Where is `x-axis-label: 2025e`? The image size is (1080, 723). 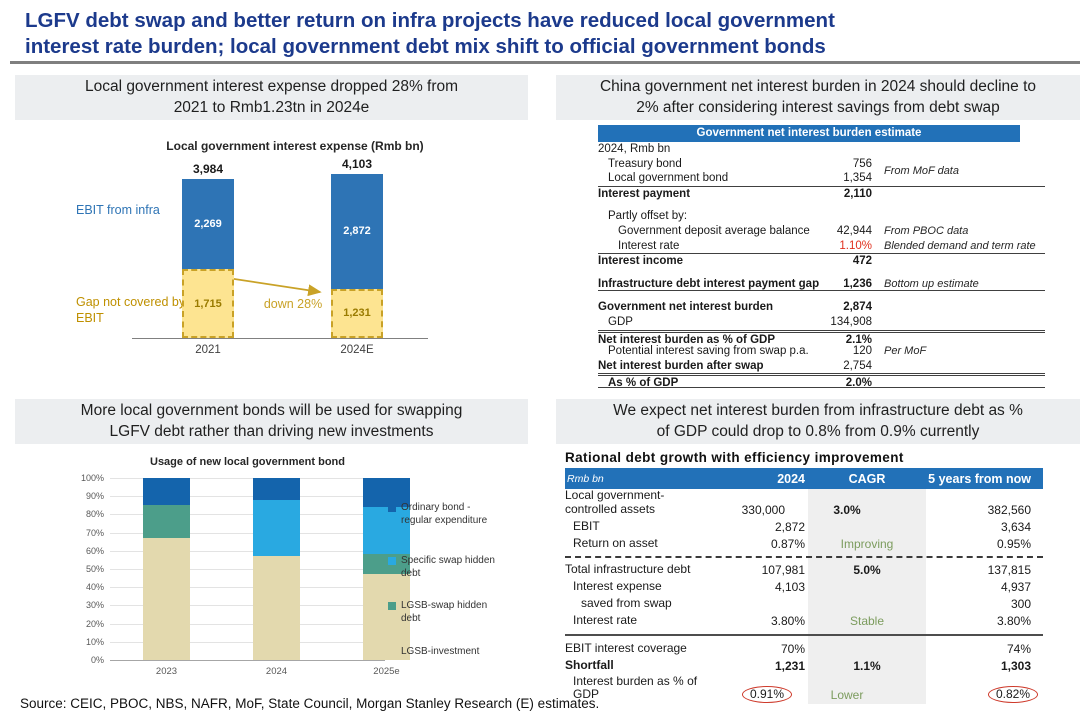
x-axis-label: 2025e is located at coordinates (386, 671).